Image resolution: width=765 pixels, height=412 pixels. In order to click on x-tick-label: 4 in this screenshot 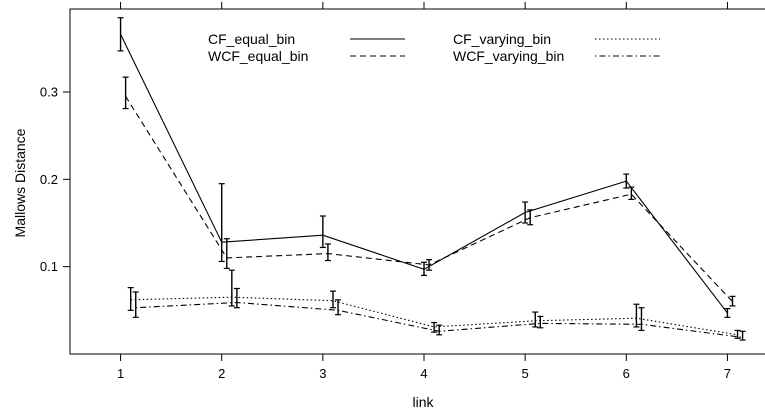, I will do `click(423, 373)`.